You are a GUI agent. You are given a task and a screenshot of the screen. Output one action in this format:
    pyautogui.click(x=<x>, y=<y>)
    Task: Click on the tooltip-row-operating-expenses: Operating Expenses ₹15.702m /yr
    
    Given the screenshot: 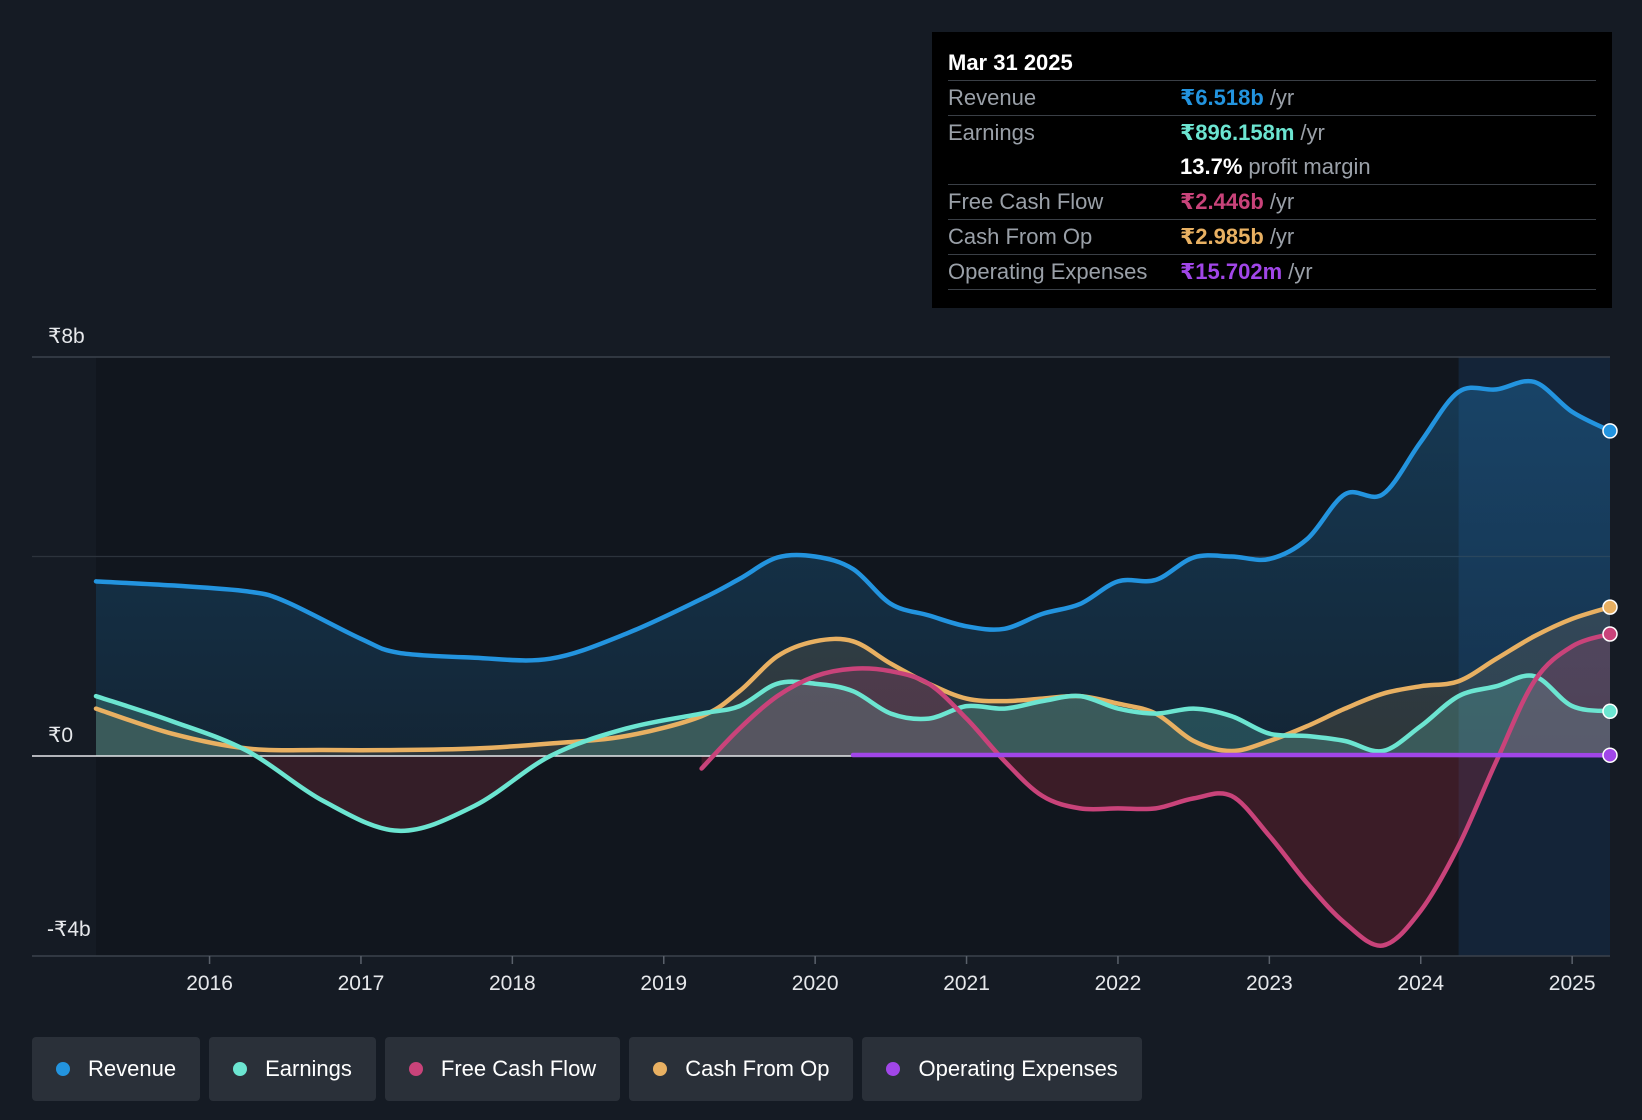 What is the action you would take?
    pyautogui.click(x=1272, y=272)
    